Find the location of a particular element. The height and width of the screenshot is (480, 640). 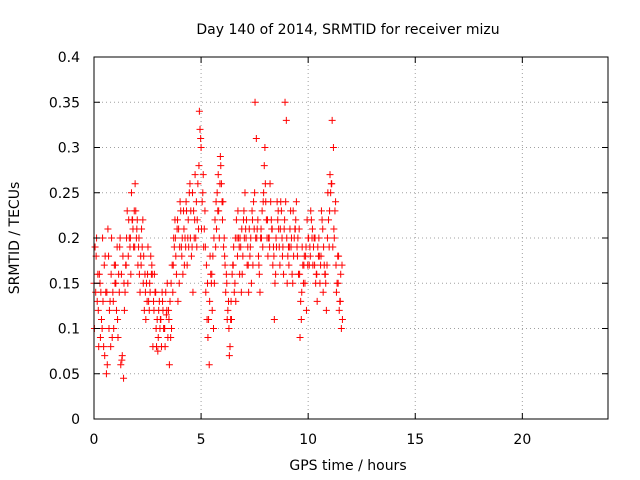

y-tick-label: 0 is located at coordinates (75, 420).